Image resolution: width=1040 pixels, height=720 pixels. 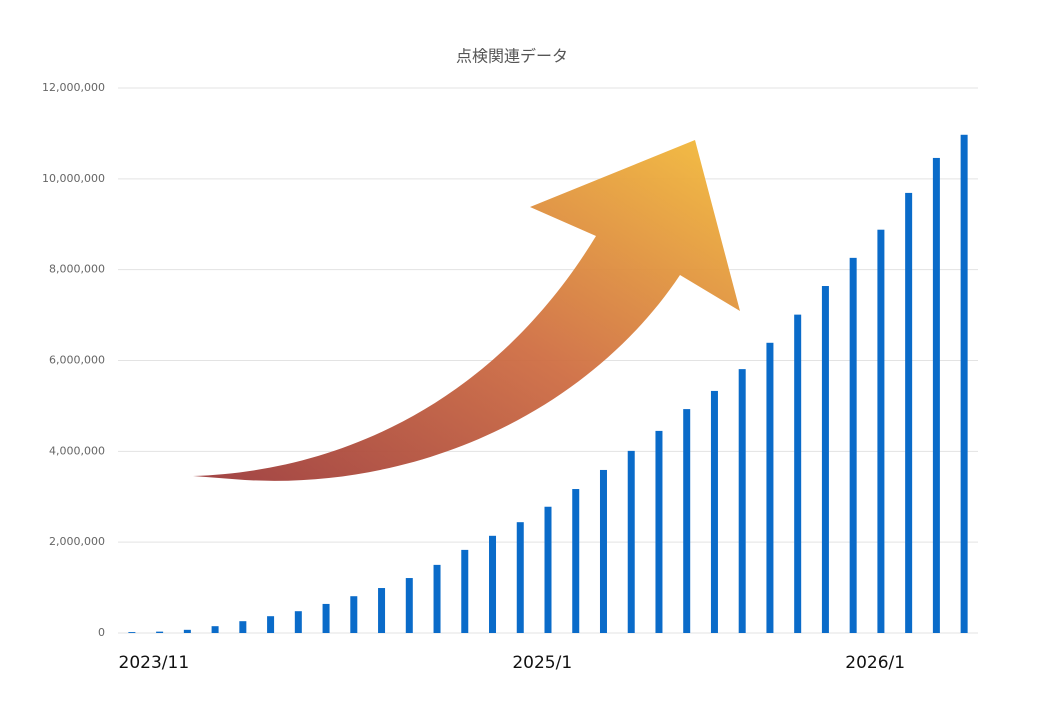 What do you see at coordinates (77, 269) in the screenshot?
I see `y-tick-label: 8,000,000` at bounding box center [77, 269].